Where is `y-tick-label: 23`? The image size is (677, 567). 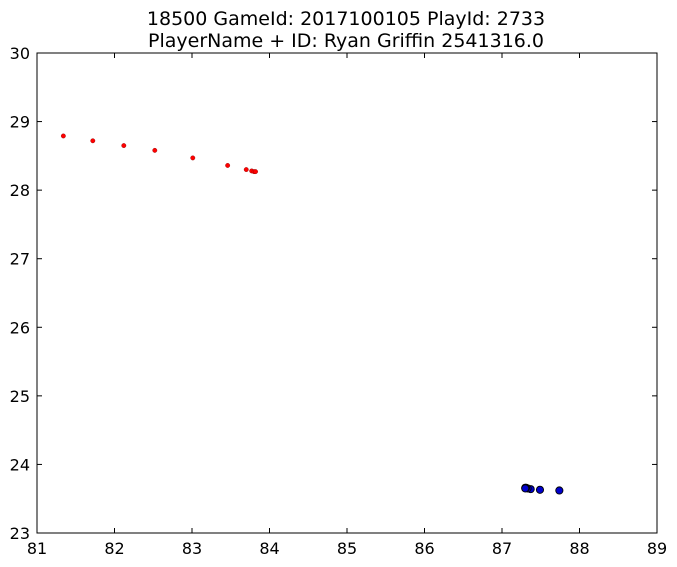
y-tick-label: 23 is located at coordinates (20, 533).